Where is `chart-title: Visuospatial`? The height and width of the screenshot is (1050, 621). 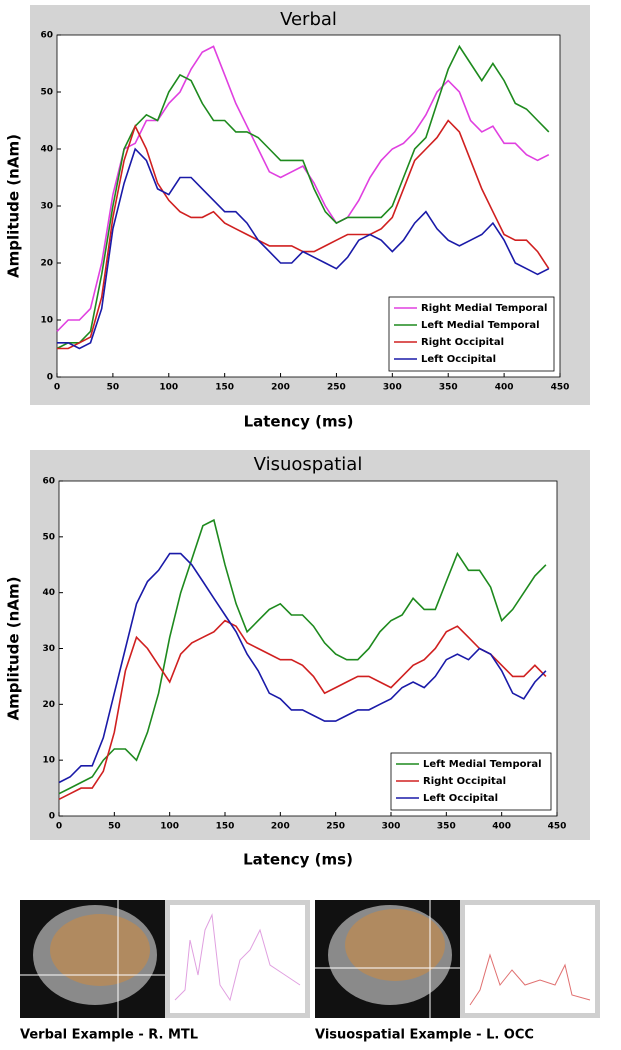 chart-title: Visuospatial is located at coordinates (308, 464).